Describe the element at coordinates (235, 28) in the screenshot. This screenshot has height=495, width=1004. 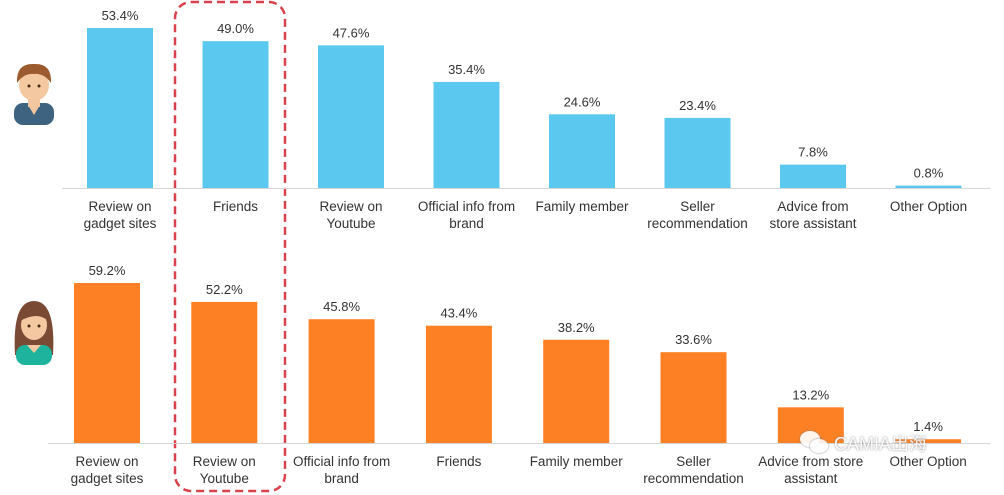
I see `data-label: 49.0%` at that location.